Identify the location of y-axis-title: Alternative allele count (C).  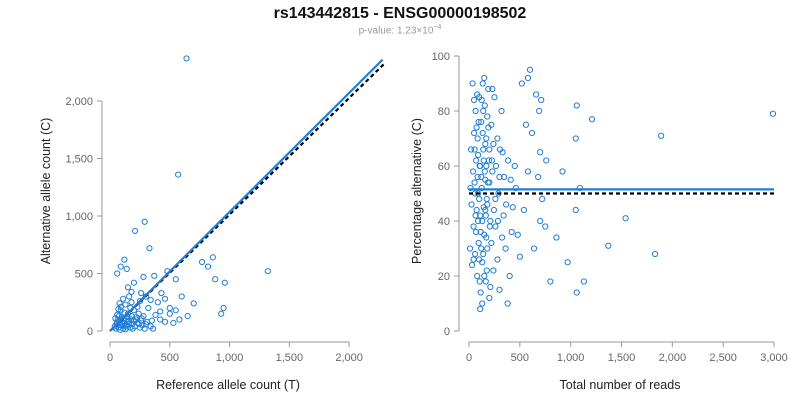
(46, 191).